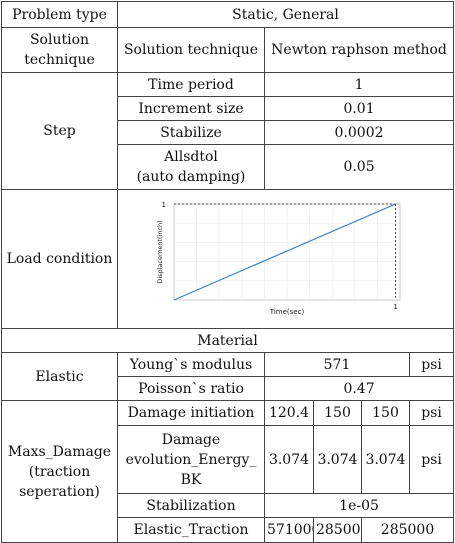 The width and height of the screenshot is (455, 543). What do you see at coordinates (59, 376) in the screenshot?
I see `elastic-label: Elastic` at bounding box center [59, 376].